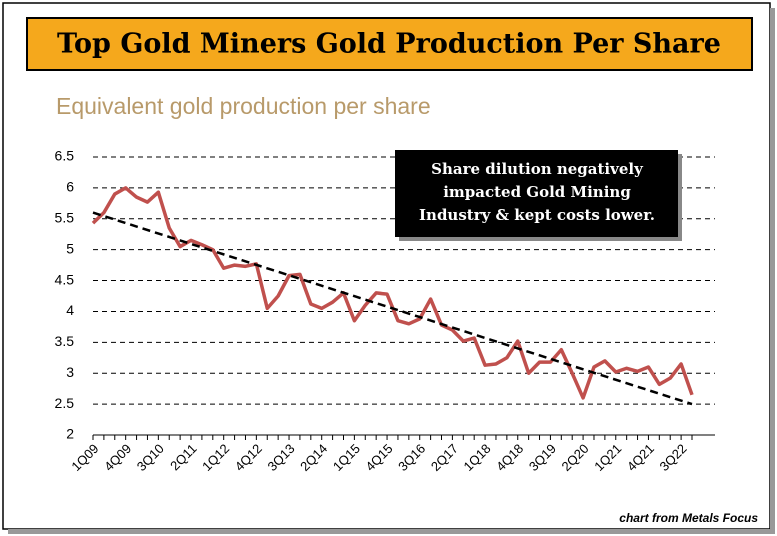  Describe the element at coordinates (537, 169) in the screenshot. I see `annotation-text: Share dilution negatively` at that location.